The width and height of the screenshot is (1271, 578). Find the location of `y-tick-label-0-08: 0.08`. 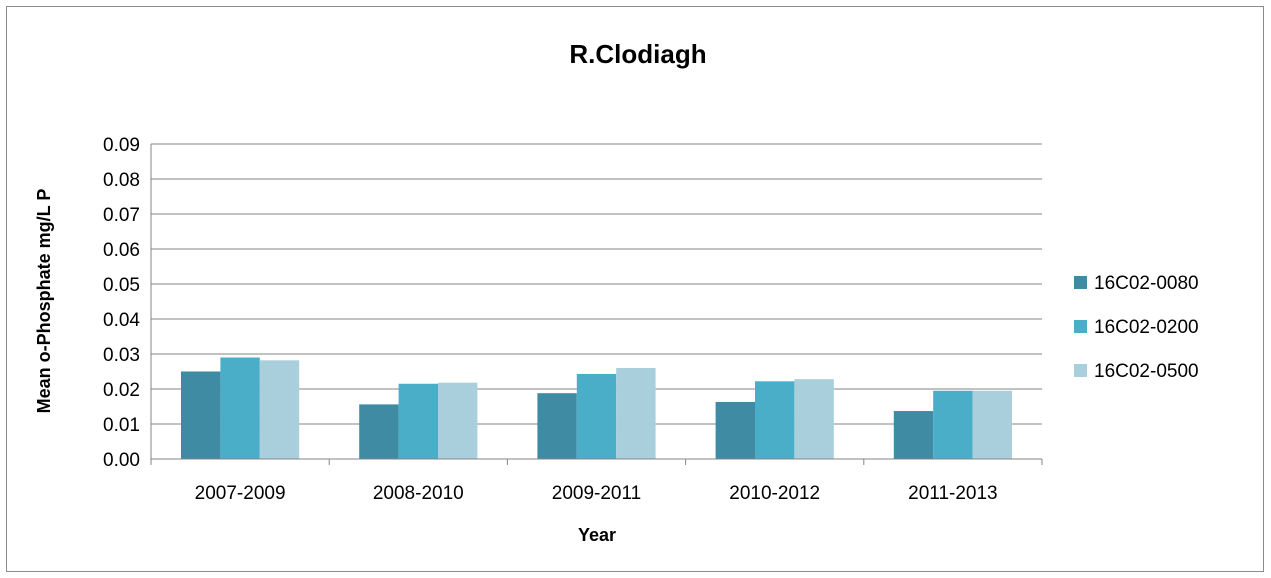

y-tick-label-0-08: 0.08 is located at coordinates (121, 180).